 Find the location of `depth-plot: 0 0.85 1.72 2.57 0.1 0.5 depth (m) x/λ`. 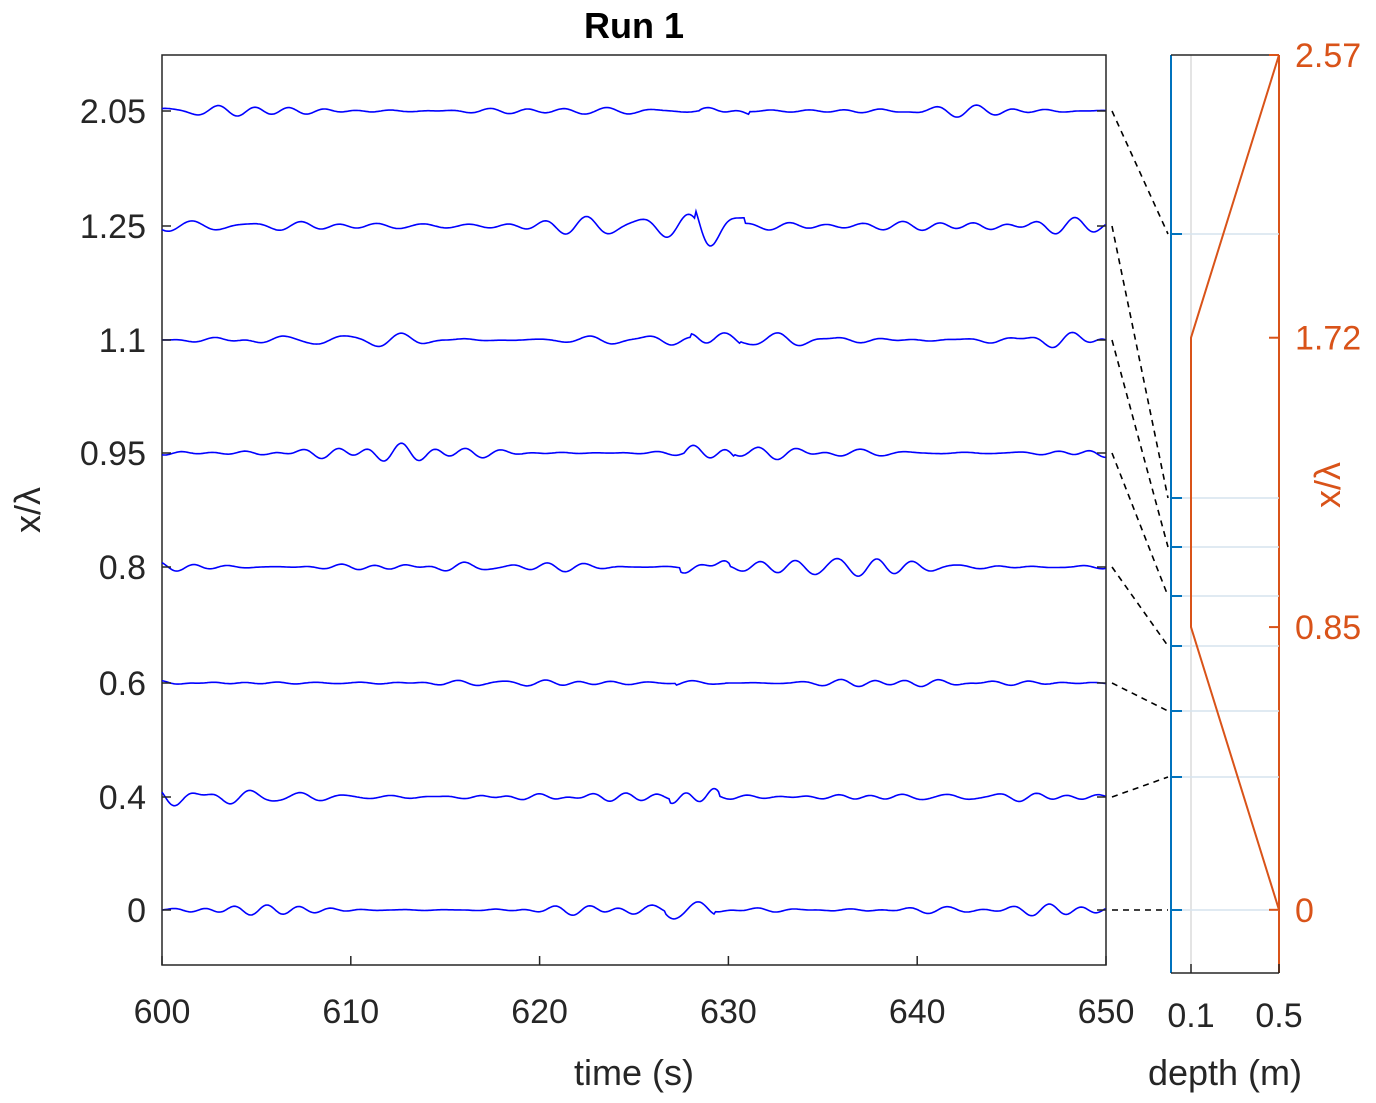

depth-plot: 0 0.85 1.72 2.57 0.1 0.5 depth (m) x/λ is located at coordinates (1254, 565).